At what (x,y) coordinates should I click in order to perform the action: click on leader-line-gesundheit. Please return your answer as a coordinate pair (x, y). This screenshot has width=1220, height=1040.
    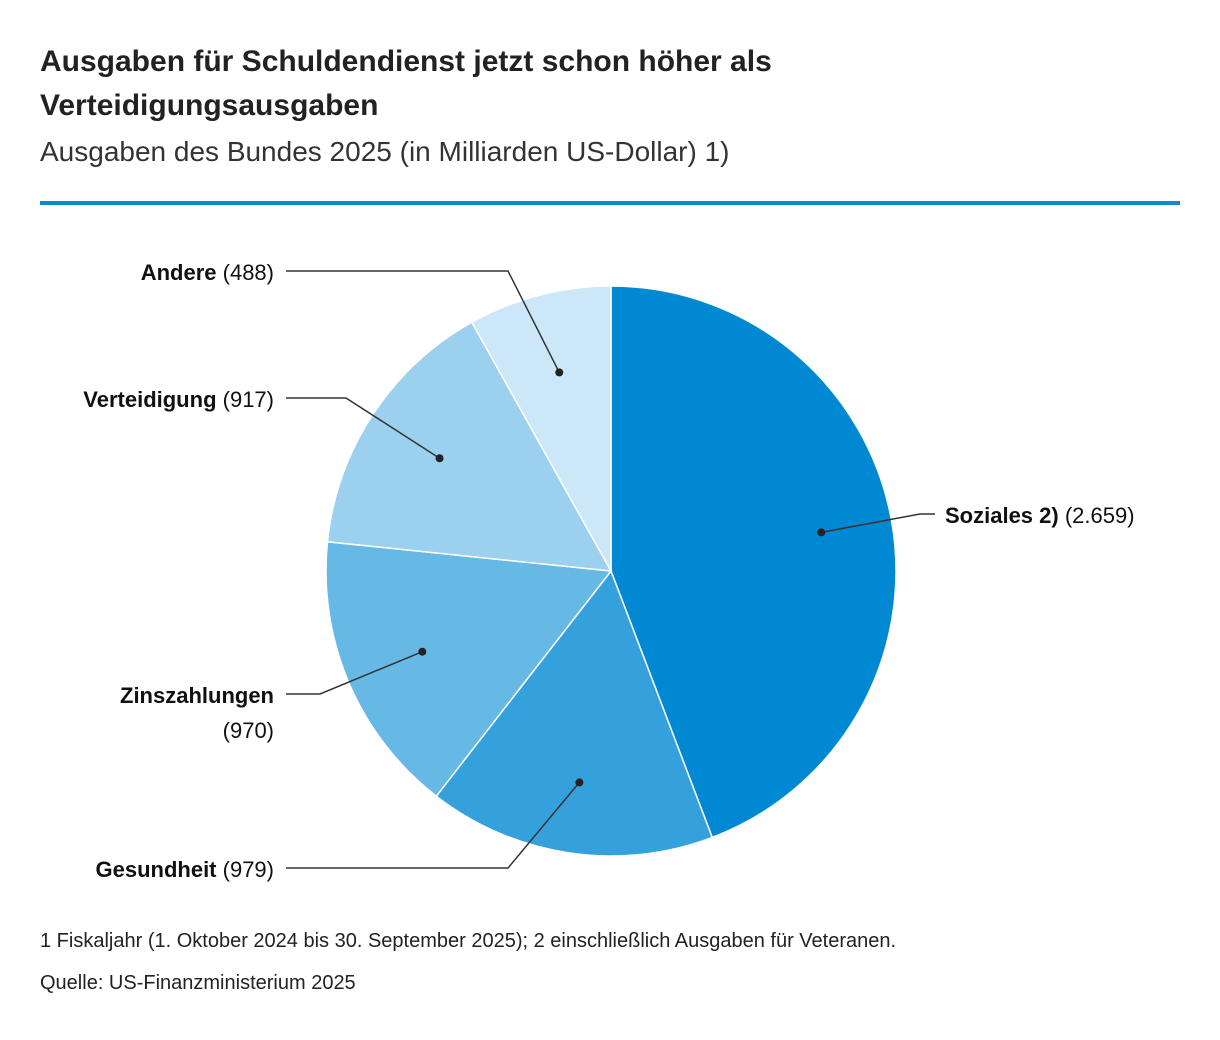
    Looking at the image, I should click on (433, 825).